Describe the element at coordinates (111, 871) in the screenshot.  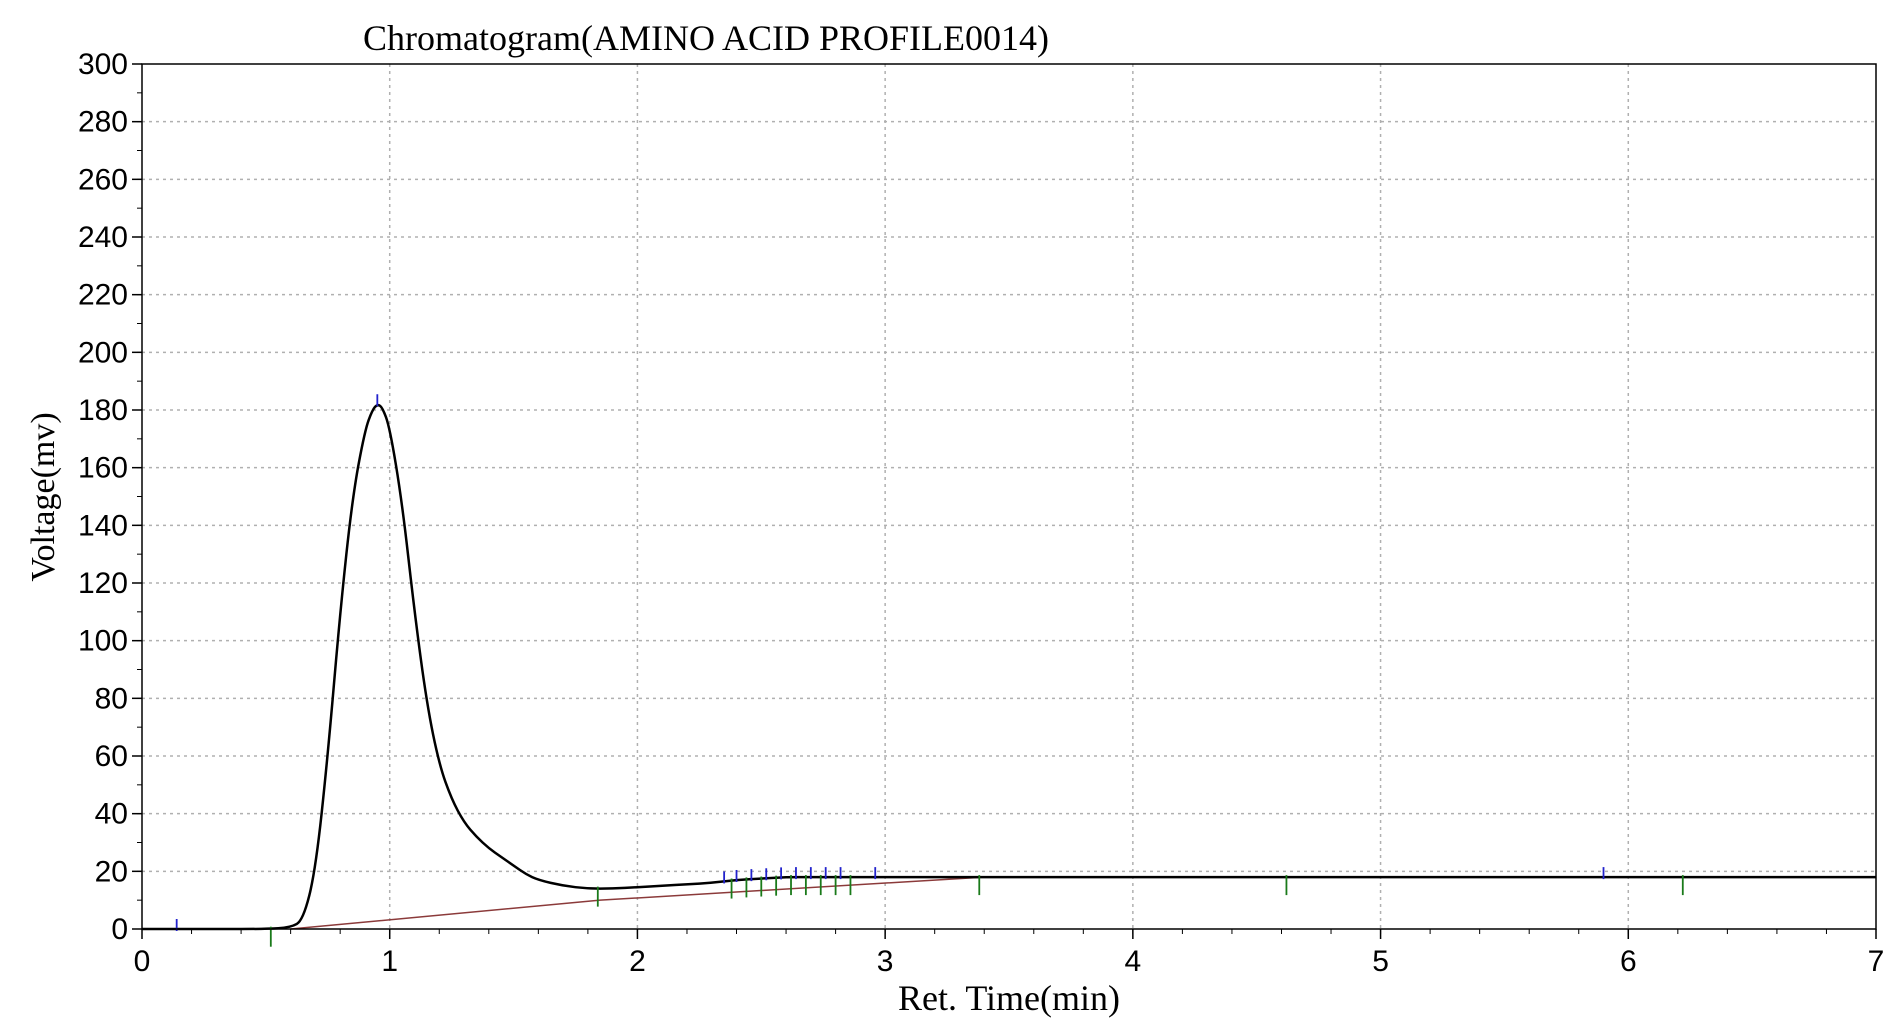
I see `y-tick-label: 20` at that location.